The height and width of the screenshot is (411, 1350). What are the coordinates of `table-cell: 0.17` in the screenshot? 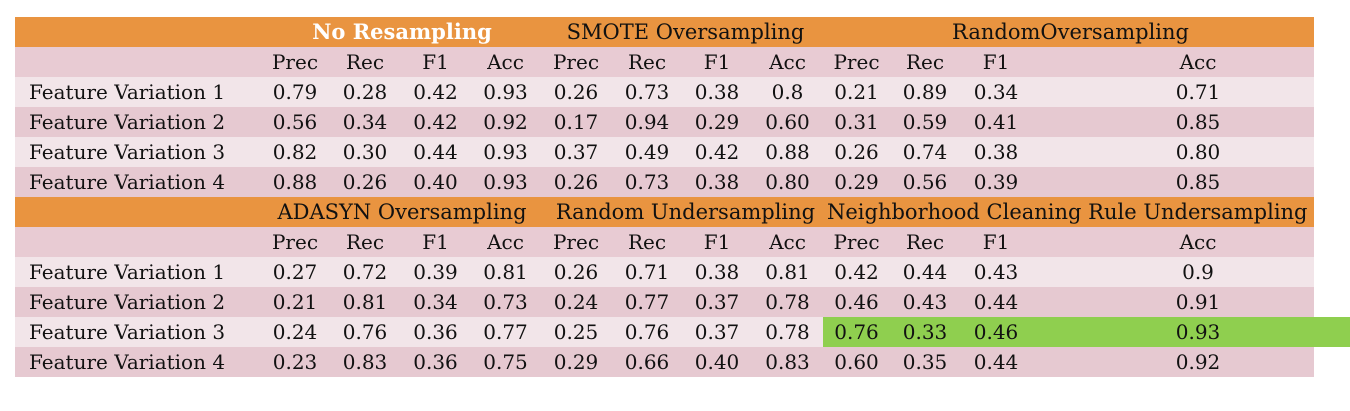 It's located at (576, 122).